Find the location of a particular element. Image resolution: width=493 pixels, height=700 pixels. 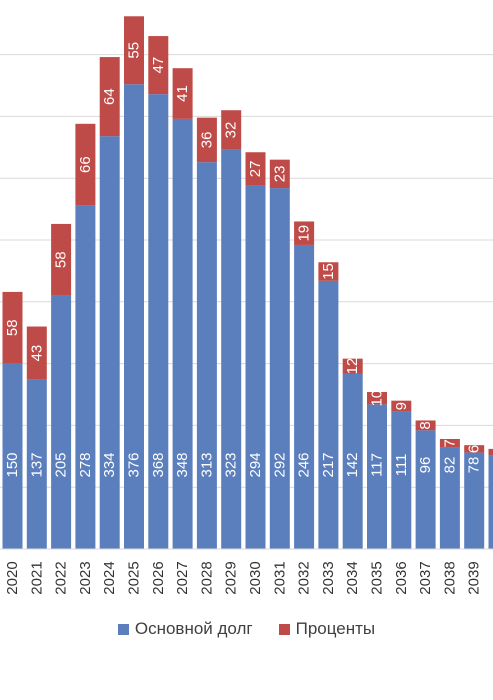

label-principal-2021: 137 is located at coordinates (36, 464).